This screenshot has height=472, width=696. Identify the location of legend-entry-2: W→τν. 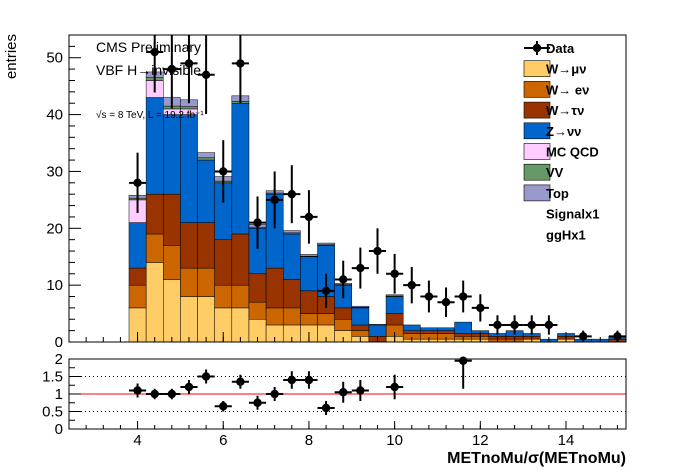
(553, 110).